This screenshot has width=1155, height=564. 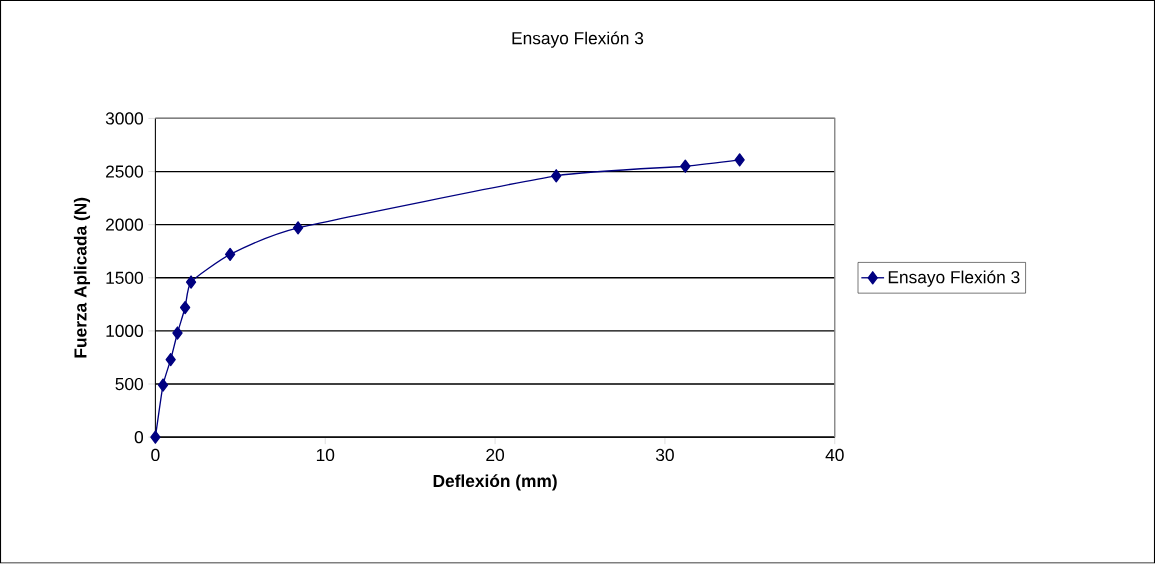 What do you see at coordinates (664, 455) in the screenshot?
I see `x-tick-label: 30` at bounding box center [664, 455].